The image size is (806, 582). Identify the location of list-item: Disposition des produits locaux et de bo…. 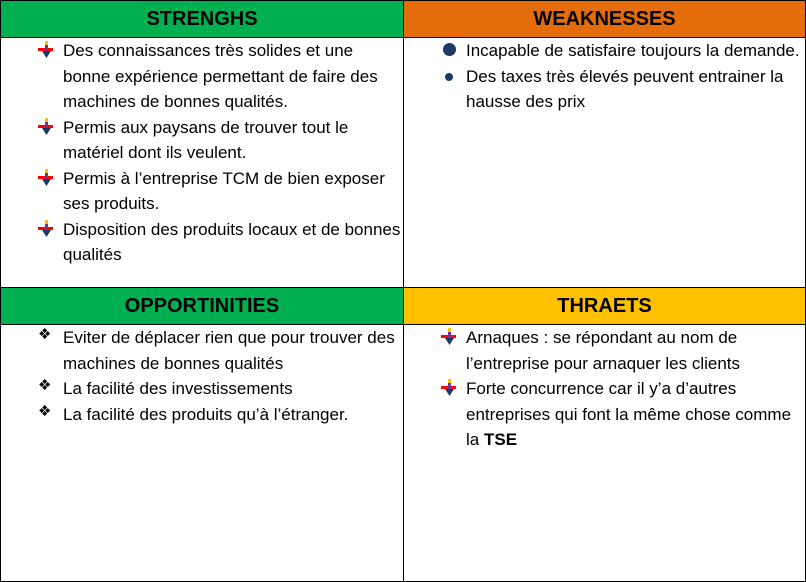
(202, 242).